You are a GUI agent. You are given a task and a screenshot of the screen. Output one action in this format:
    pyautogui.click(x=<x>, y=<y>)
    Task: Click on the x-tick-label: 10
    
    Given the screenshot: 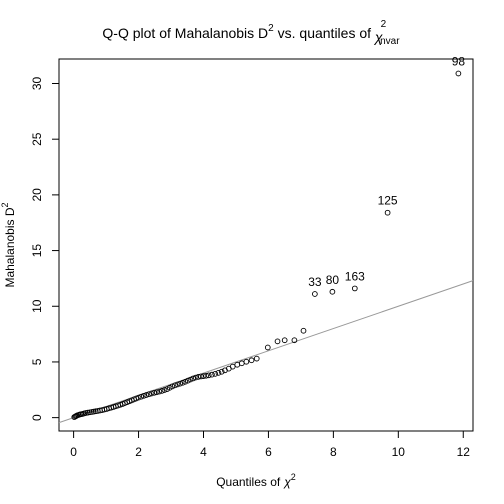 What is the action you would take?
    pyautogui.click(x=399, y=452)
    